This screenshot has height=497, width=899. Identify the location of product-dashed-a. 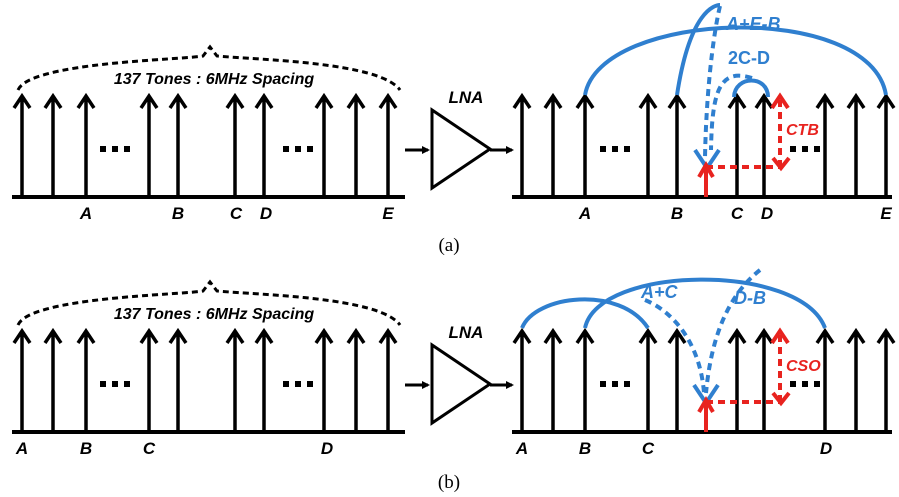
(728, 82).